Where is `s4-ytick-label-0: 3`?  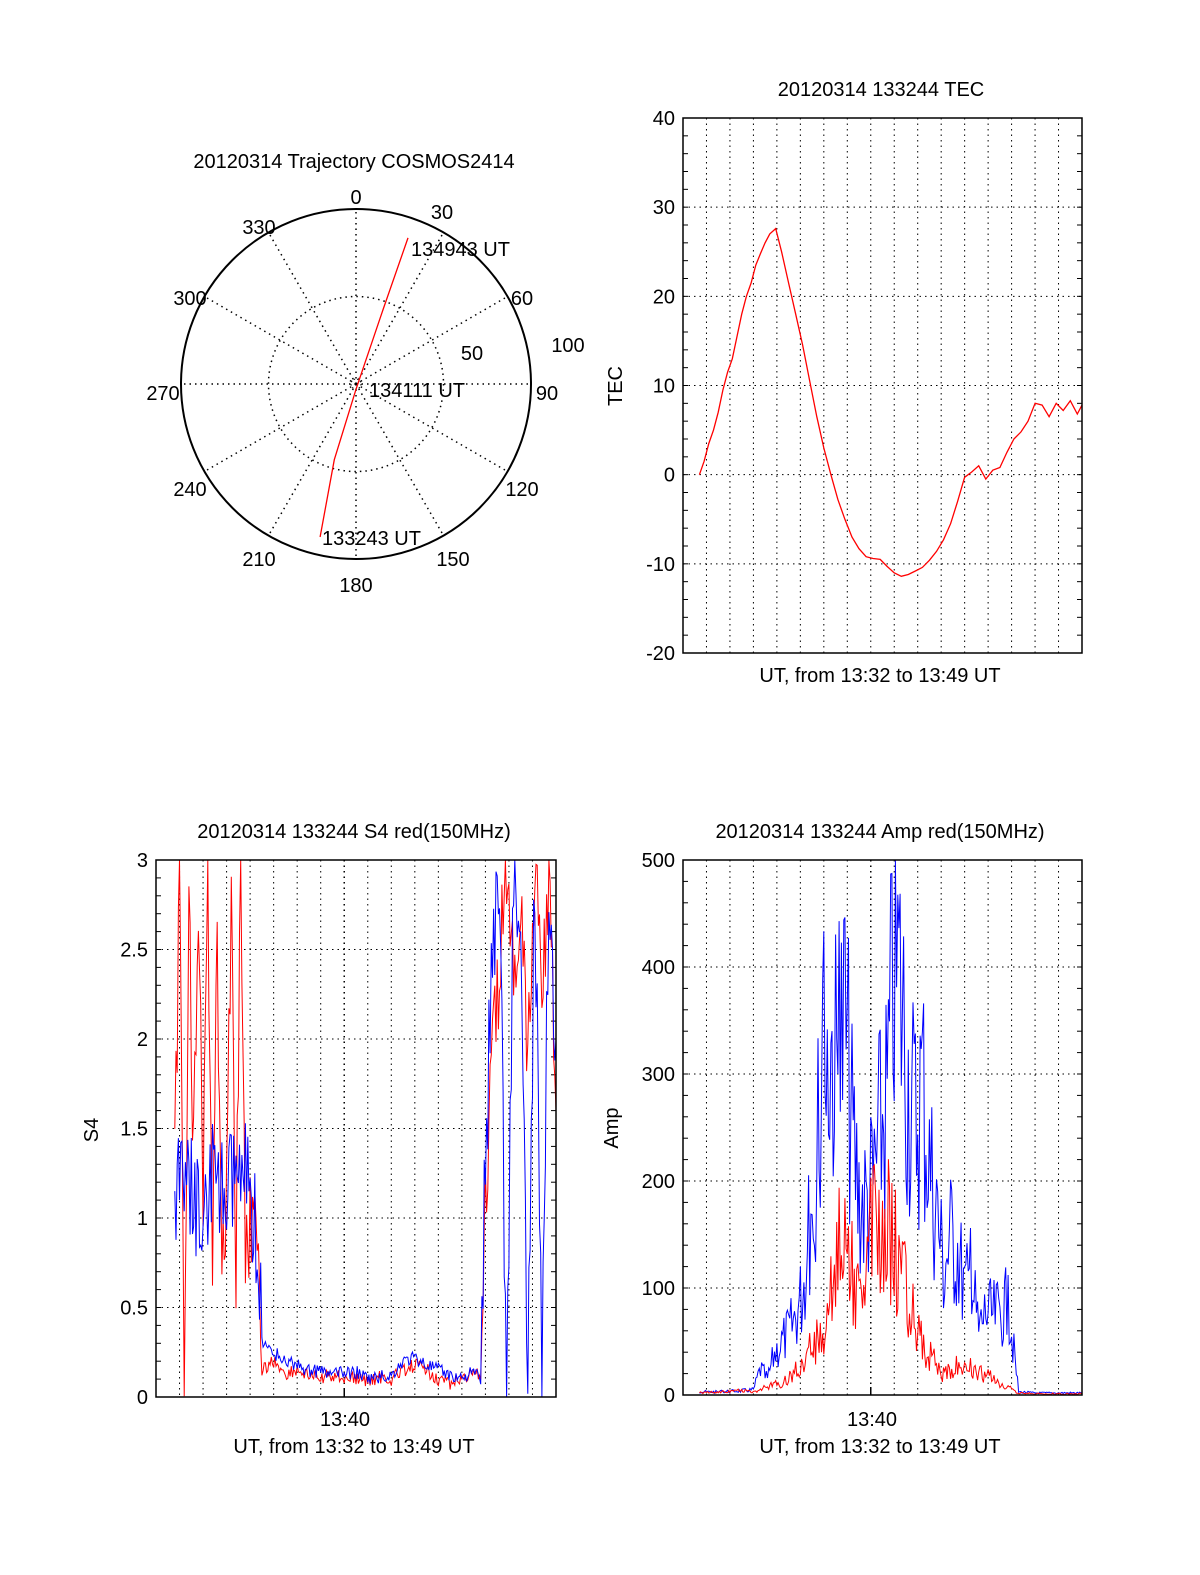 s4-ytick-label-0: 3 is located at coordinates (142, 861).